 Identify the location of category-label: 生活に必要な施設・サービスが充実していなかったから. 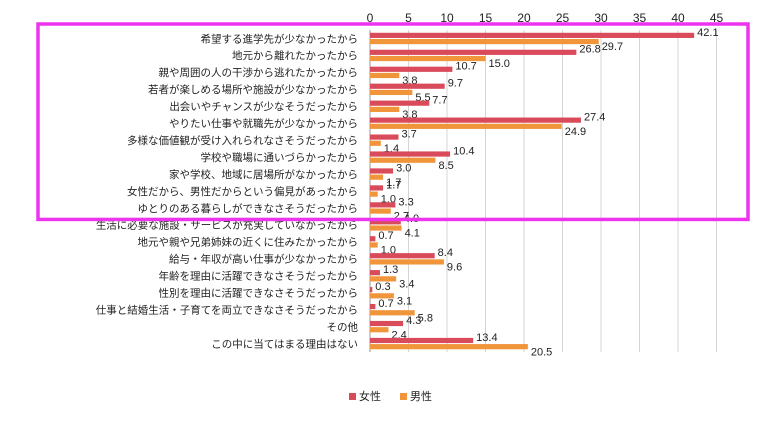
(227, 225).